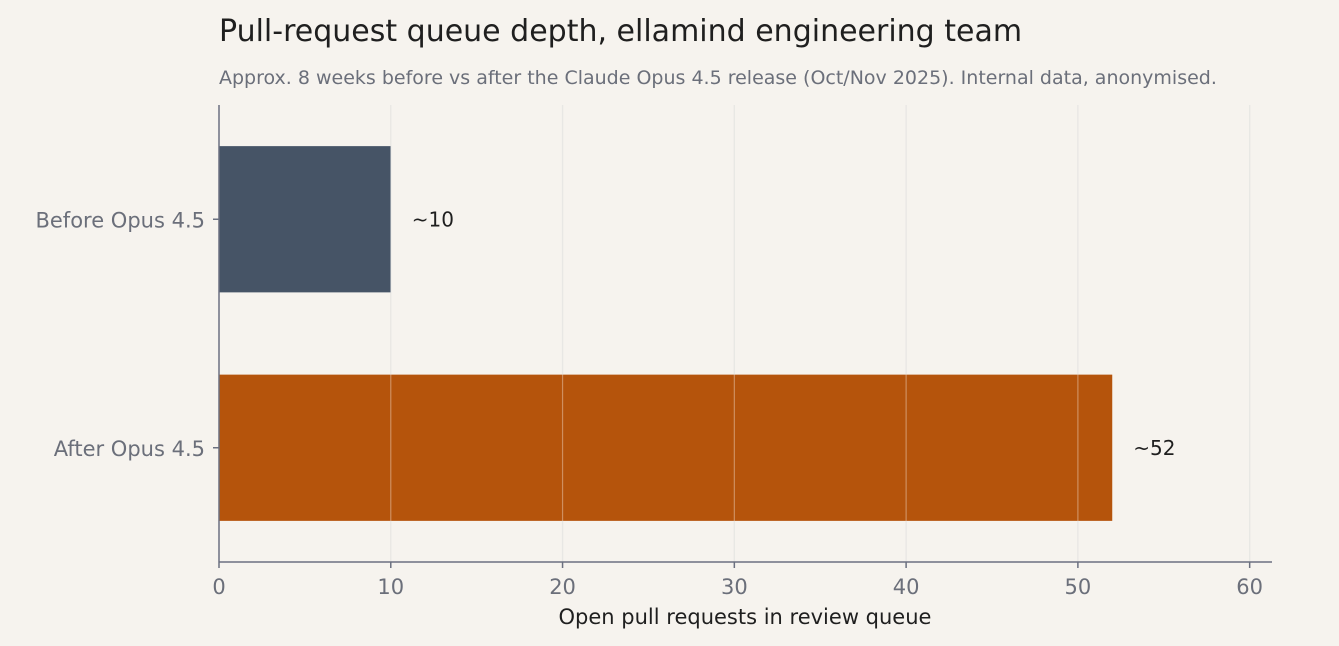 The height and width of the screenshot is (646, 1339). Describe the element at coordinates (129, 449) in the screenshot. I see `category-label: After Opus 4.5` at that location.